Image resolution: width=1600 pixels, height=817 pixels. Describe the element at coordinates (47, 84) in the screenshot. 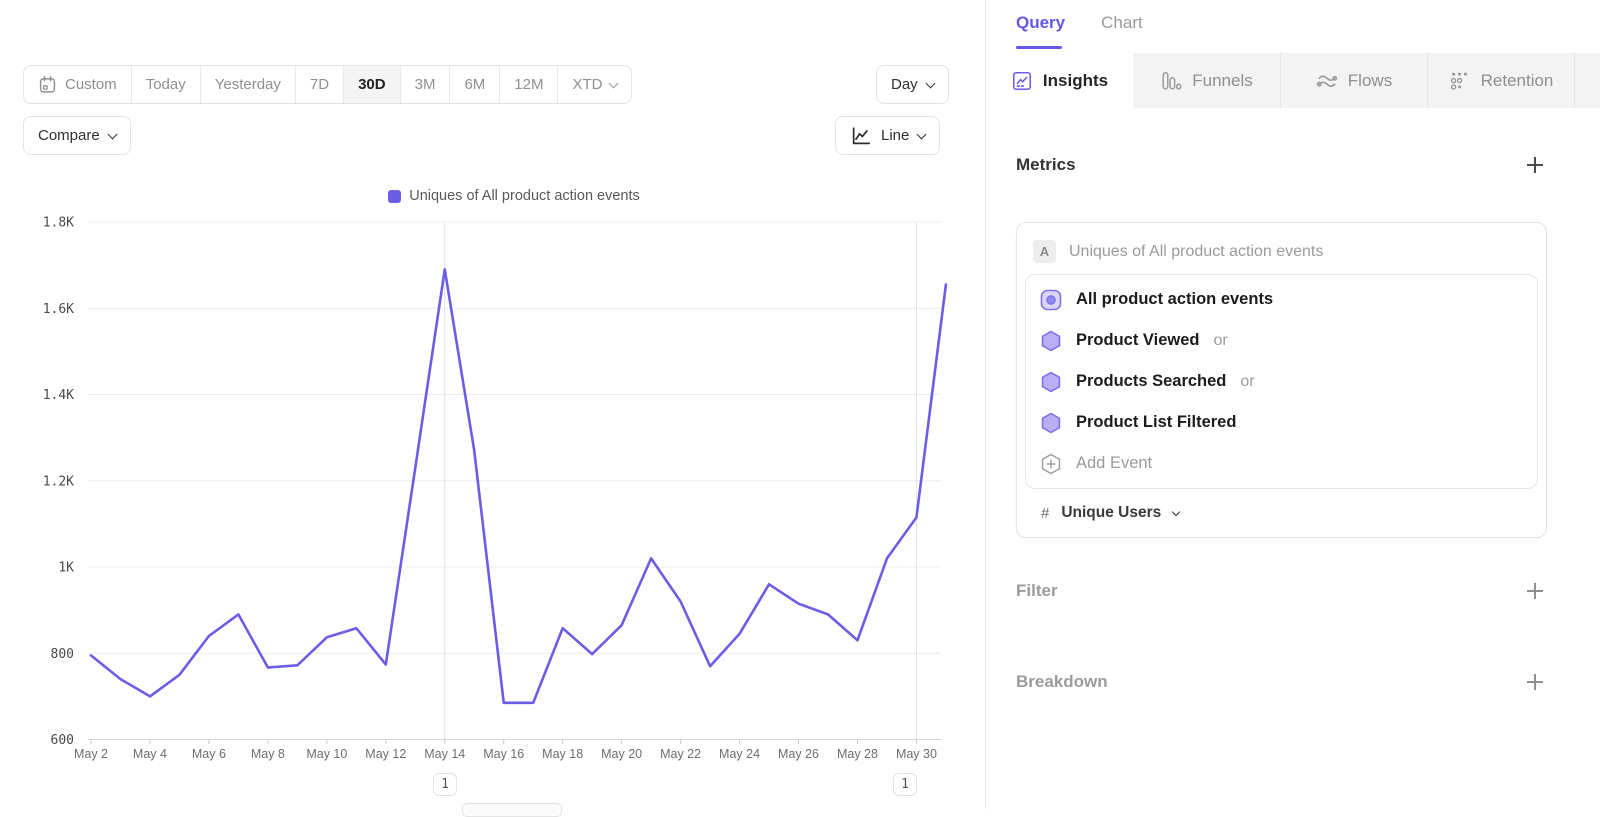

I see `calendar-icon` at that location.